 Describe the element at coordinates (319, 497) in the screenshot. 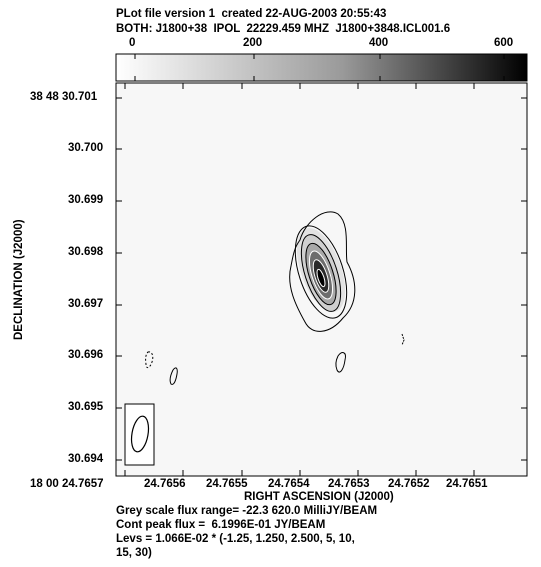

I see `x-axis-label: RIGHT ASCENSION (J2000)` at that location.